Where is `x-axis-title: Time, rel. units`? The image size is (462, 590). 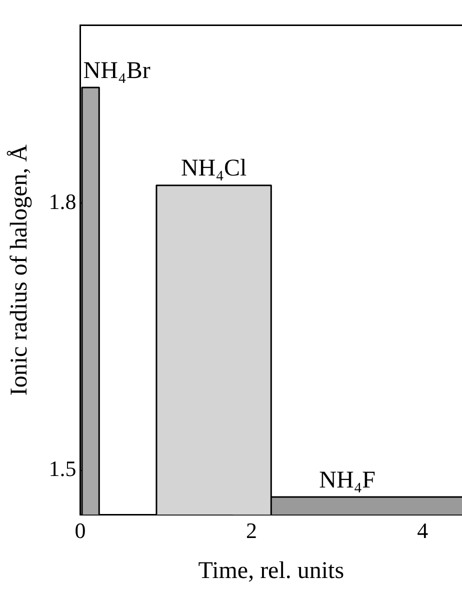
x-axis-title: Time, rel. units is located at coordinates (271, 571).